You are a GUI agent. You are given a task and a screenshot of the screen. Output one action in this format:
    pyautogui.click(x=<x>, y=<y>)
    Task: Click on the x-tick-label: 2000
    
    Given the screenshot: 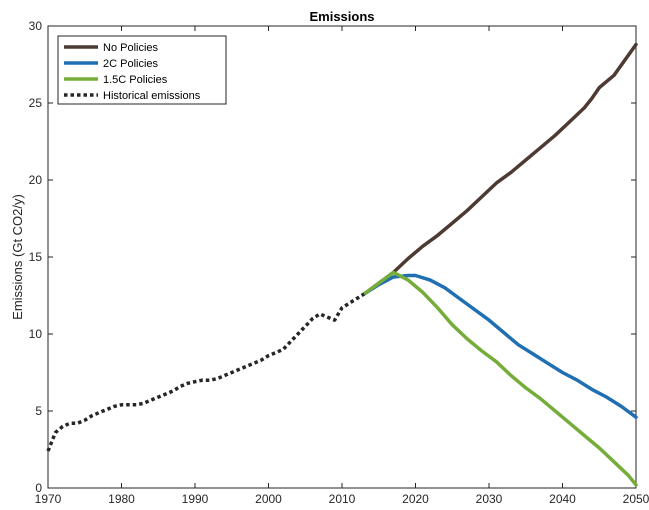 What is the action you would take?
    pyautogui.click(x=268, y=499)
    